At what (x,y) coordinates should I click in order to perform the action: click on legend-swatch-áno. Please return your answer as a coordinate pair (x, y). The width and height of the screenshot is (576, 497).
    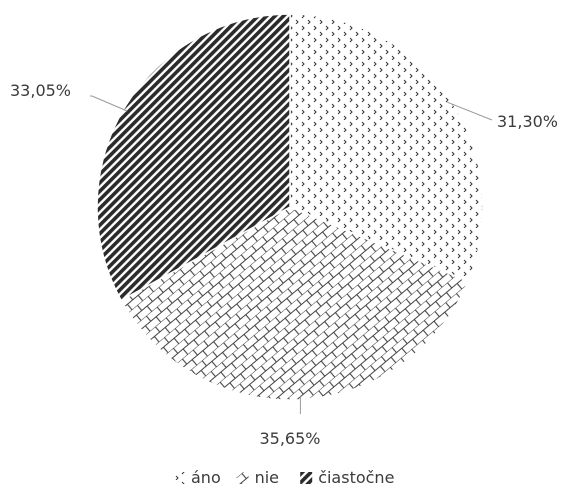
    Looking at the image, I should click on (179, 478).